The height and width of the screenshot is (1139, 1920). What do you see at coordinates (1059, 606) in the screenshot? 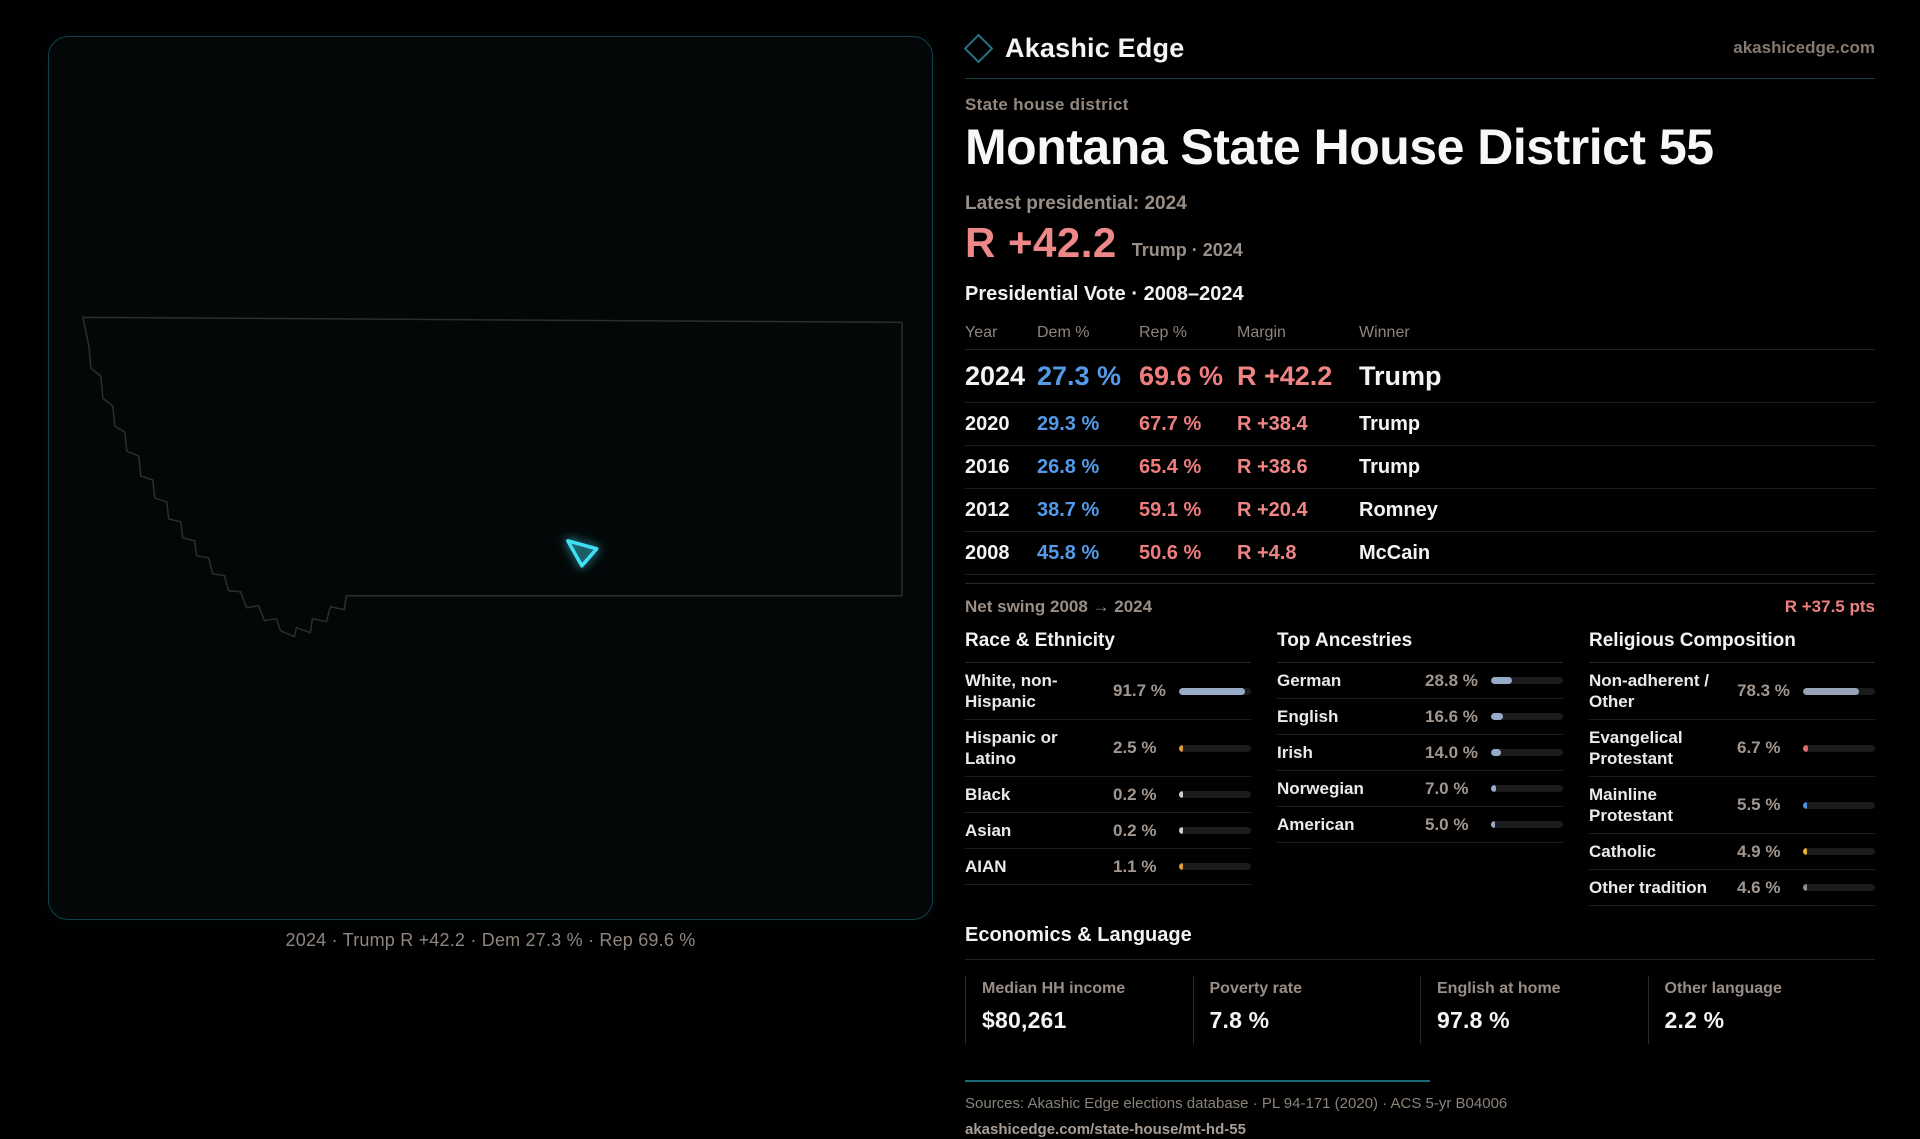
I see `net-swing-label: Net swing 2008 → 2024` at bounding box center [1059, 606].